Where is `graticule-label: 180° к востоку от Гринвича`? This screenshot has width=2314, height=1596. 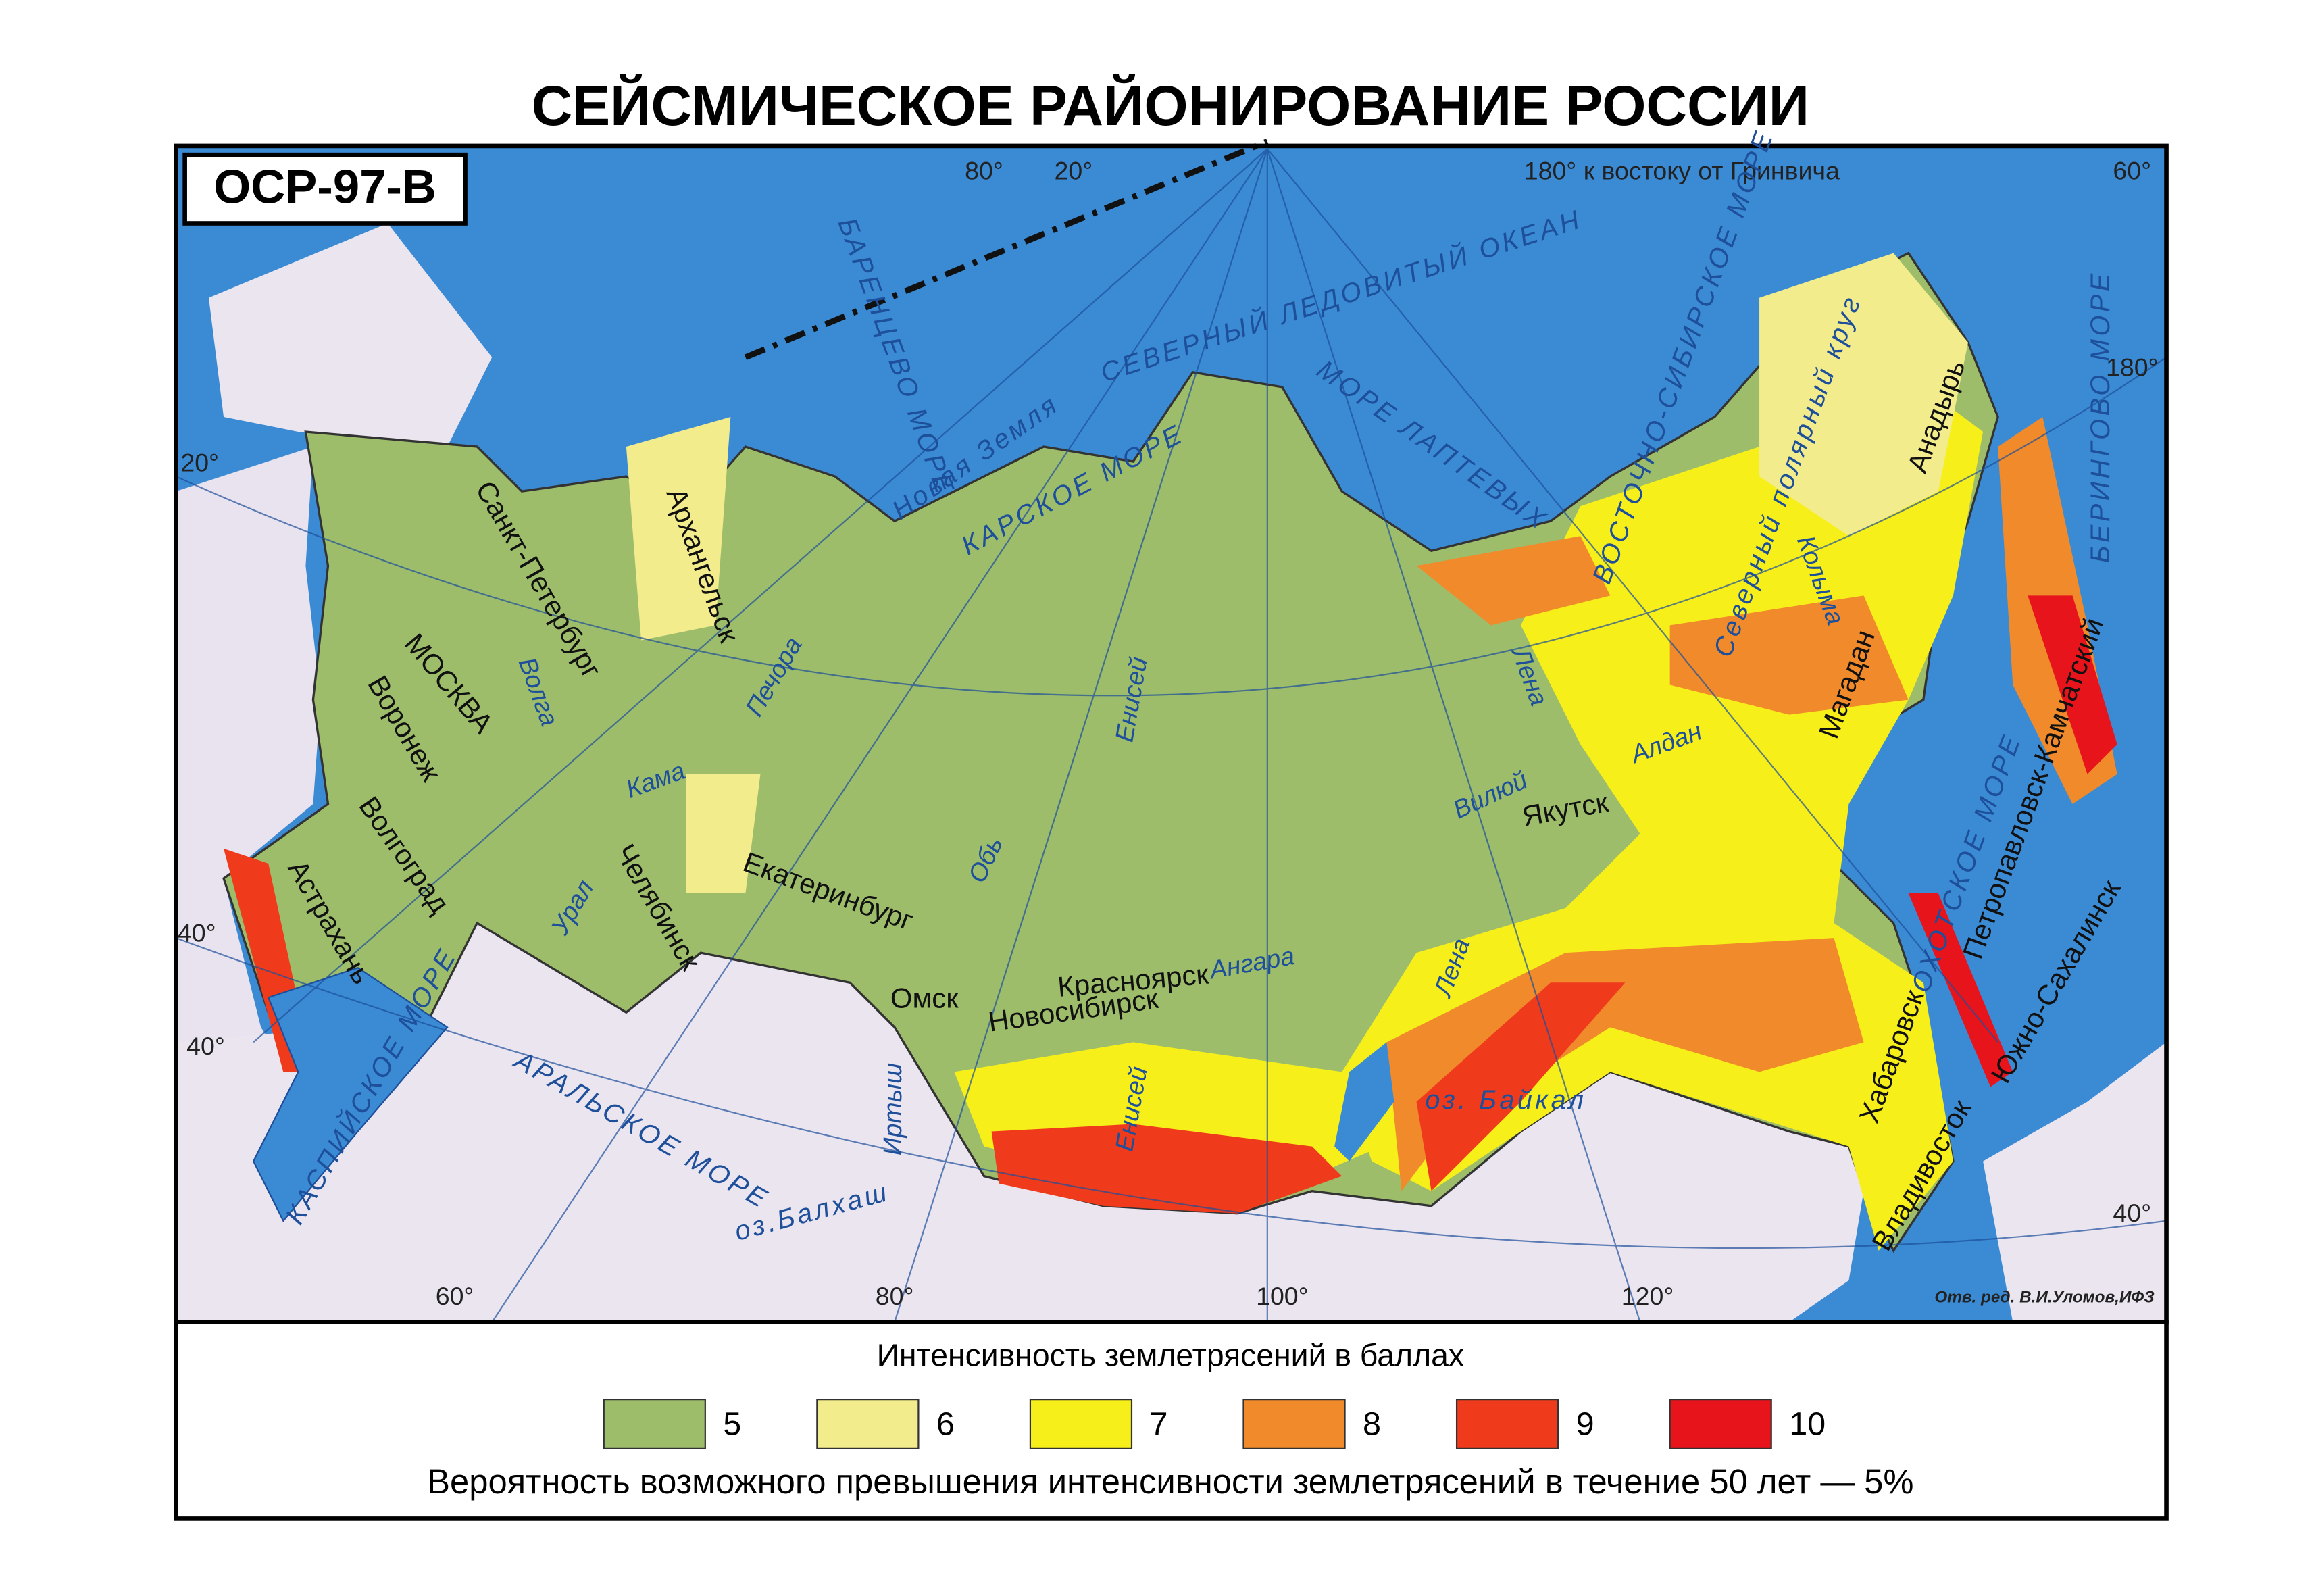
graticule-label: 180° к востоку от Гринвича is located at coordinates (1682, 171).